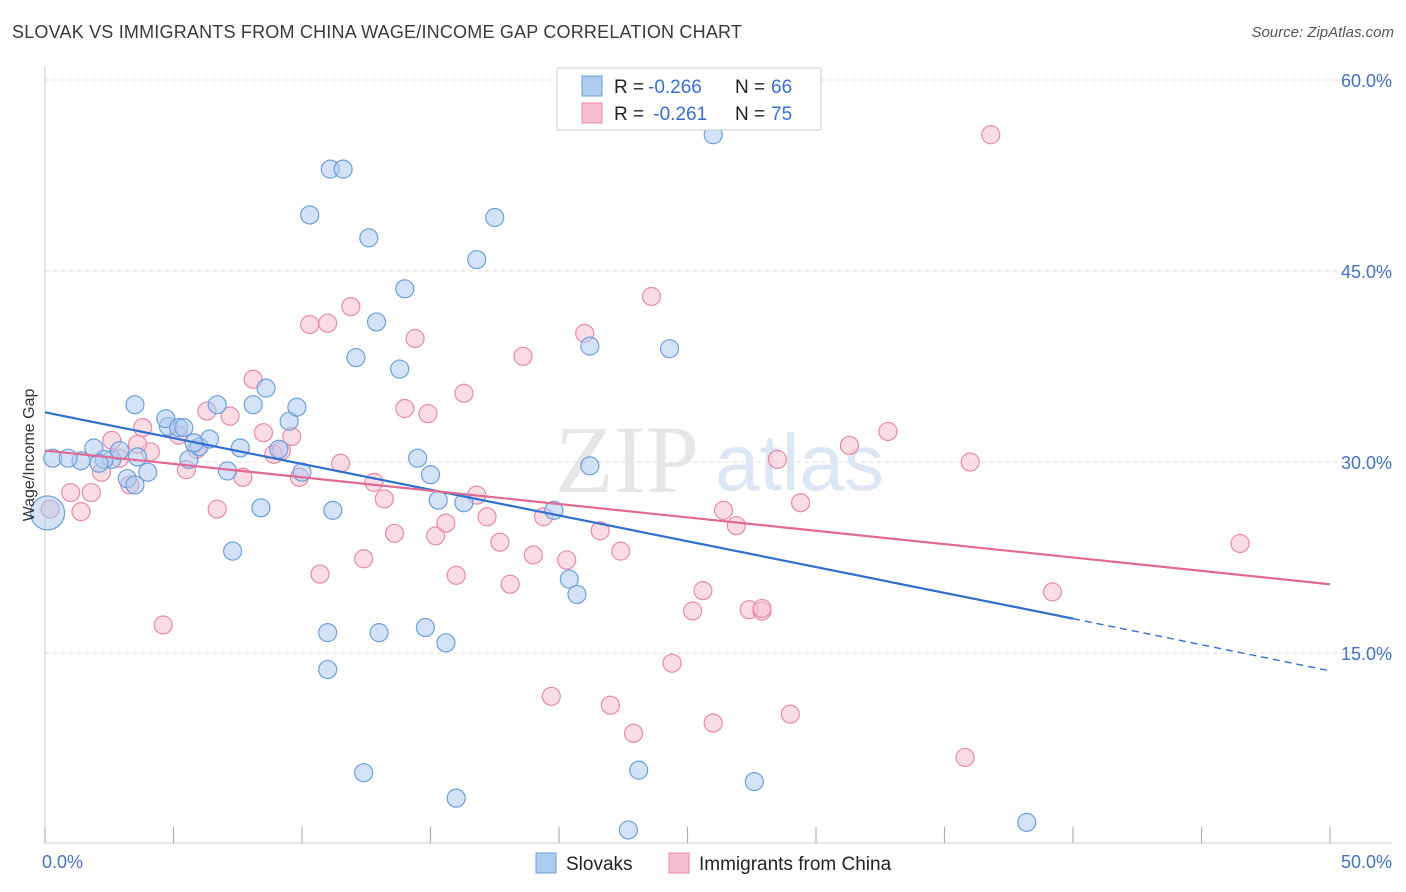  Describe the element at coordinates (717, 862) in the screenshot. I see `x-tick-labels: 0.0% 50.0%` at that location.